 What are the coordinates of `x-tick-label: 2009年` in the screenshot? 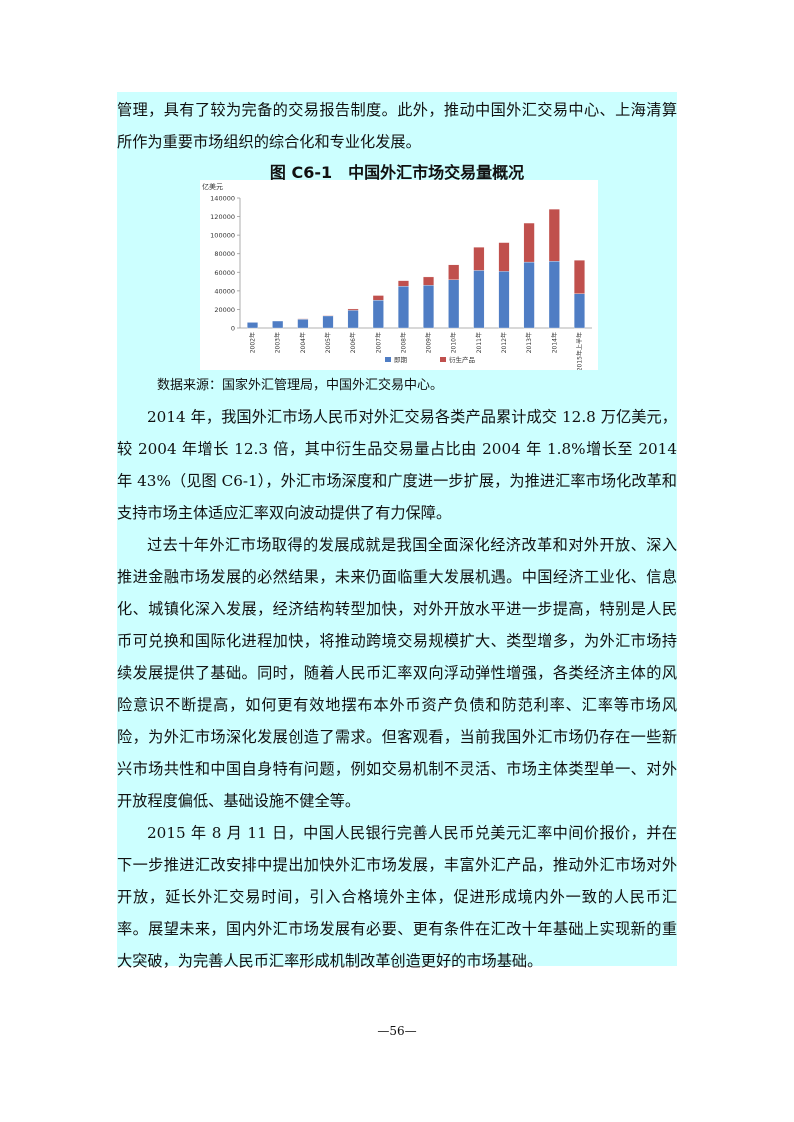 It's located at (429, 342).